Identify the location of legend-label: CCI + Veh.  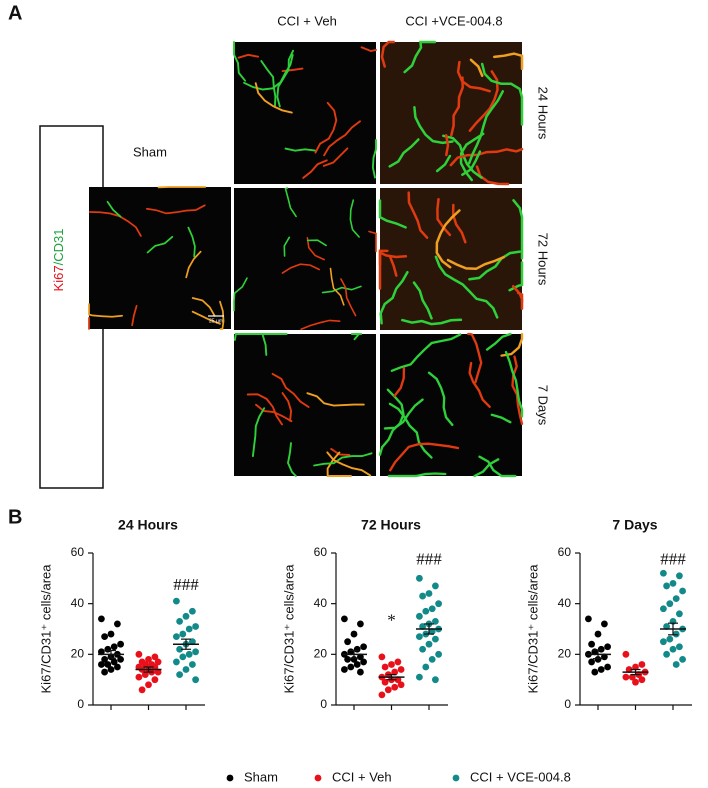
(362, 776).